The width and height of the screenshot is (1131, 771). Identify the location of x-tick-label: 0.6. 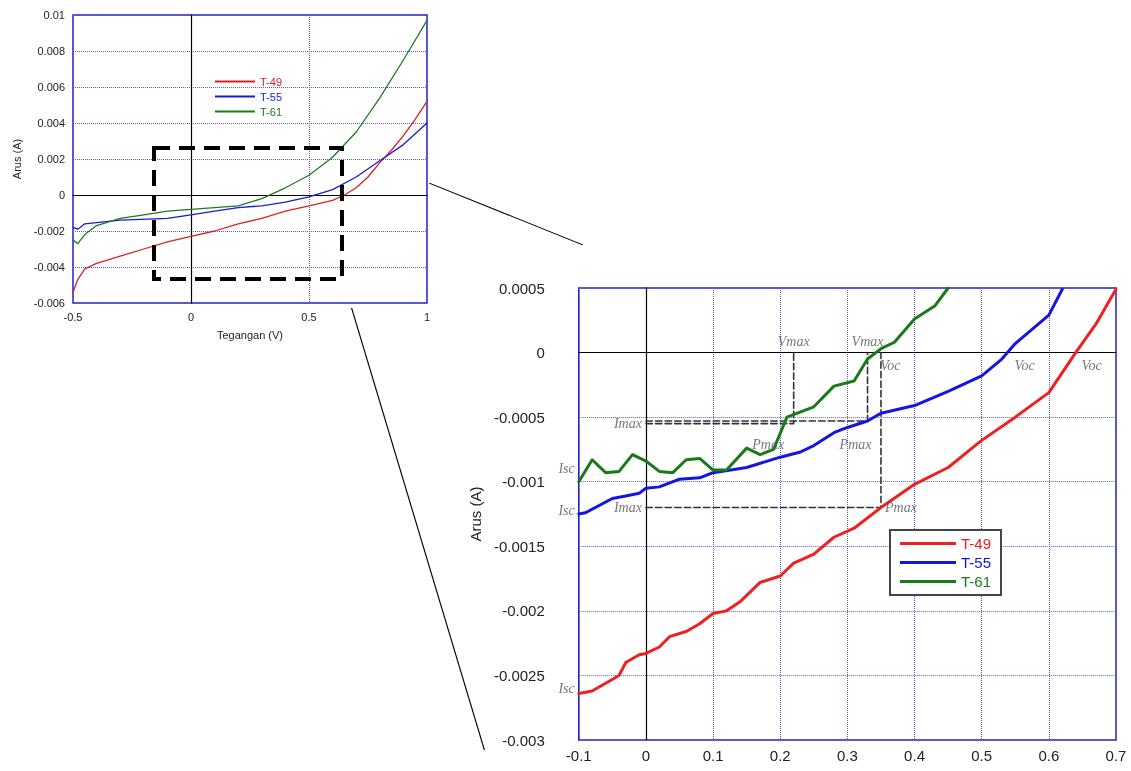
(1049, 755).